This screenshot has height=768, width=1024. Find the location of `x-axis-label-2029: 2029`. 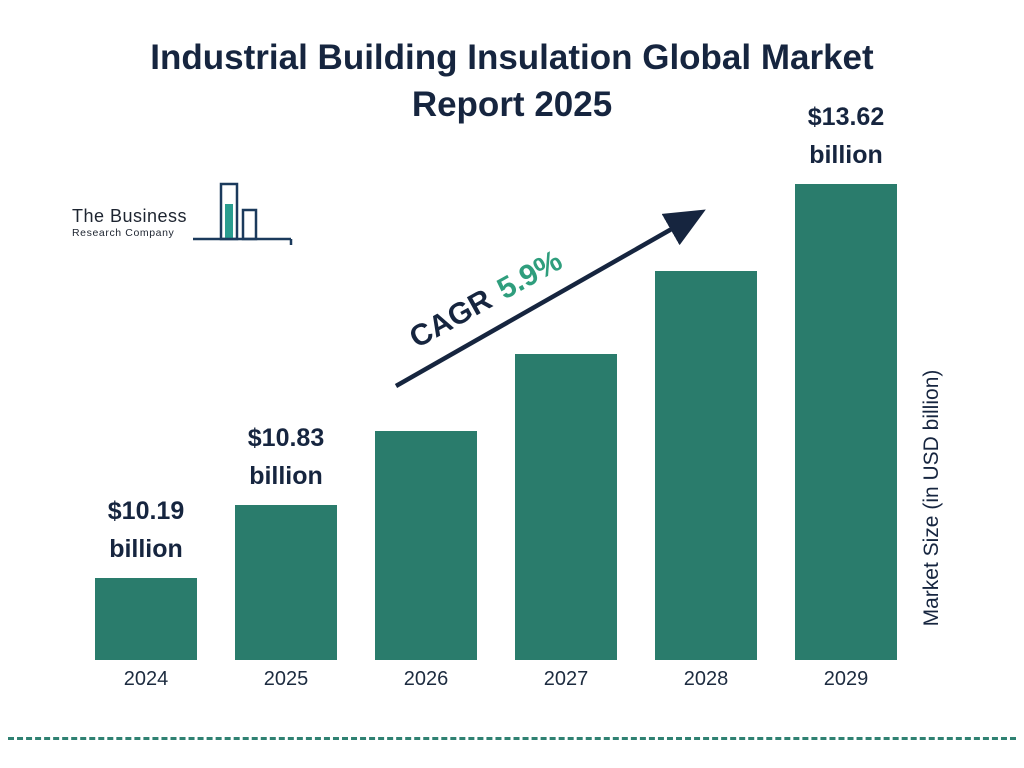

x-axis-label-2029: 2029 is located at coordinates (846, 679).